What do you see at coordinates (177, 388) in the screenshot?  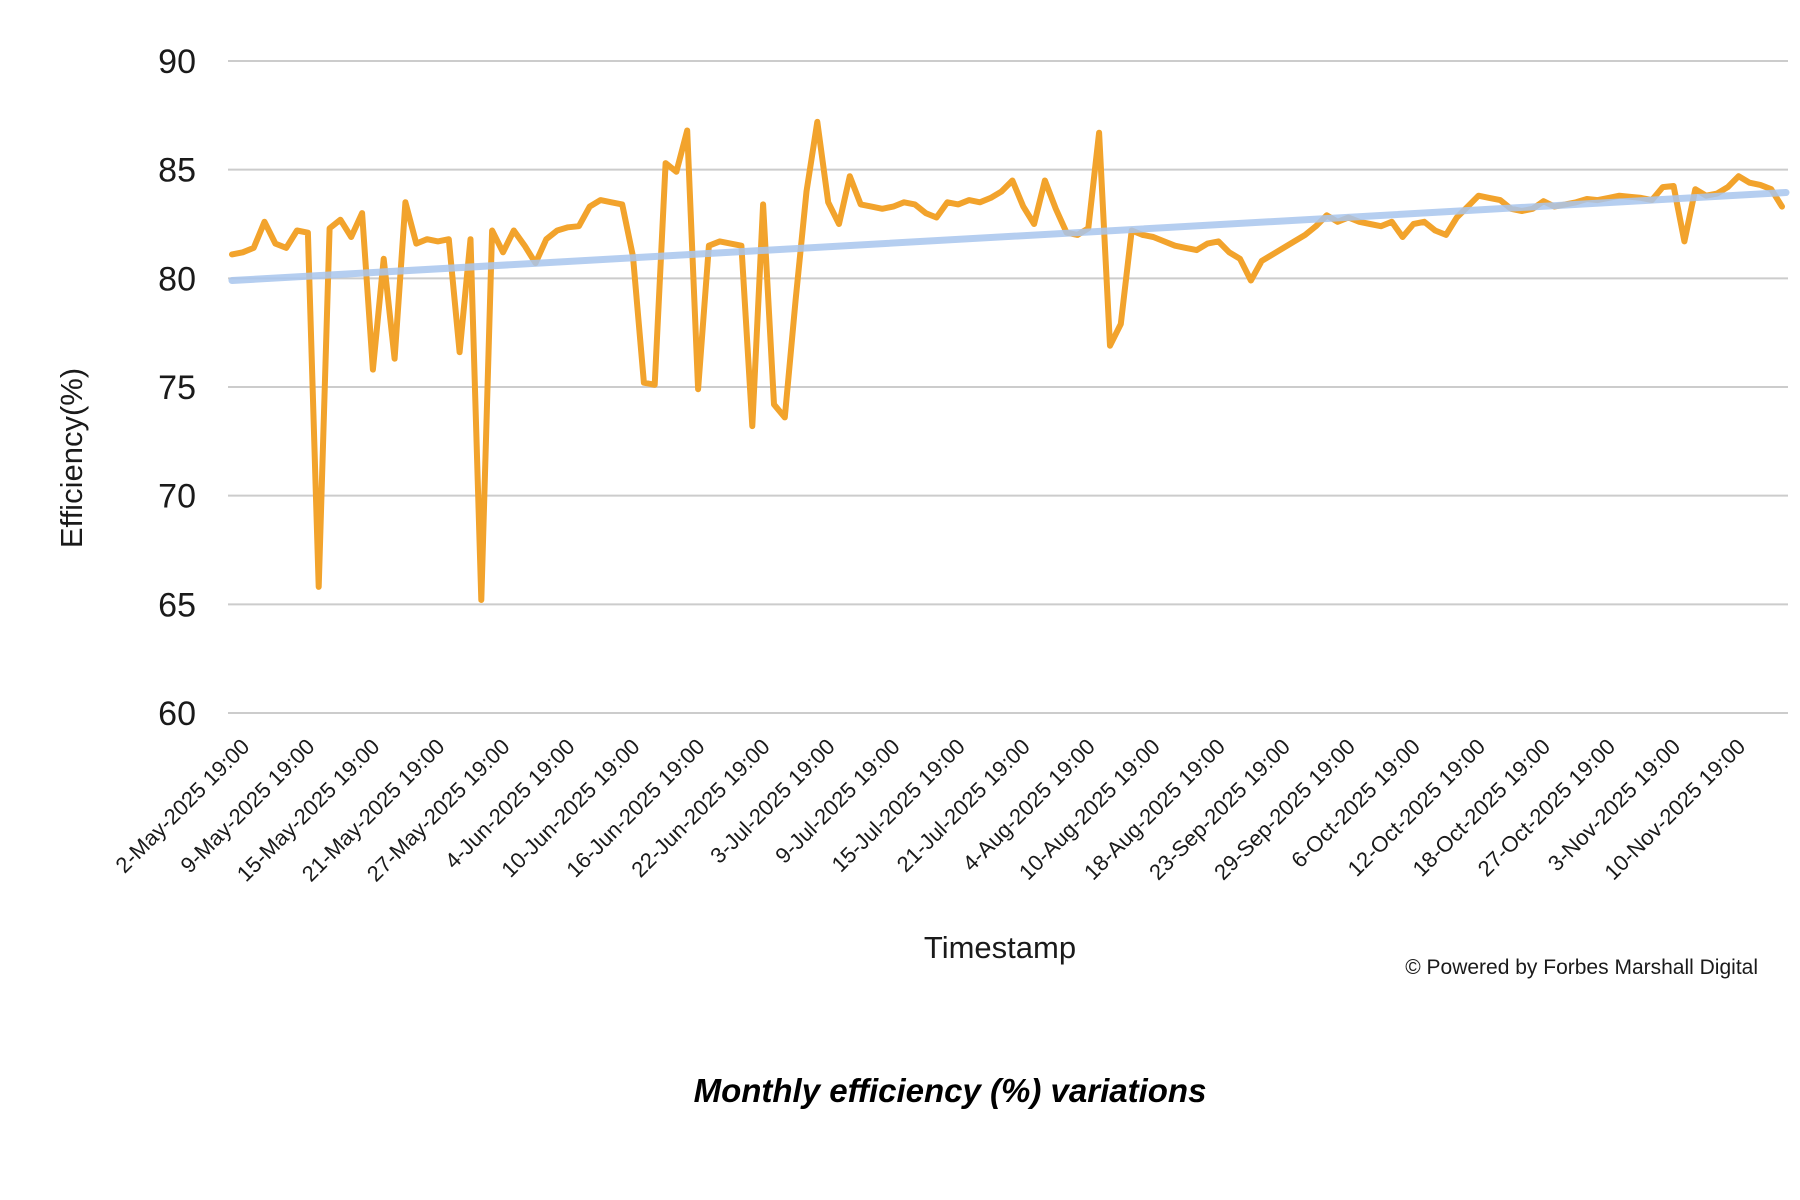 I see `y-tick-label: 75` at bounding box center [177, 388].